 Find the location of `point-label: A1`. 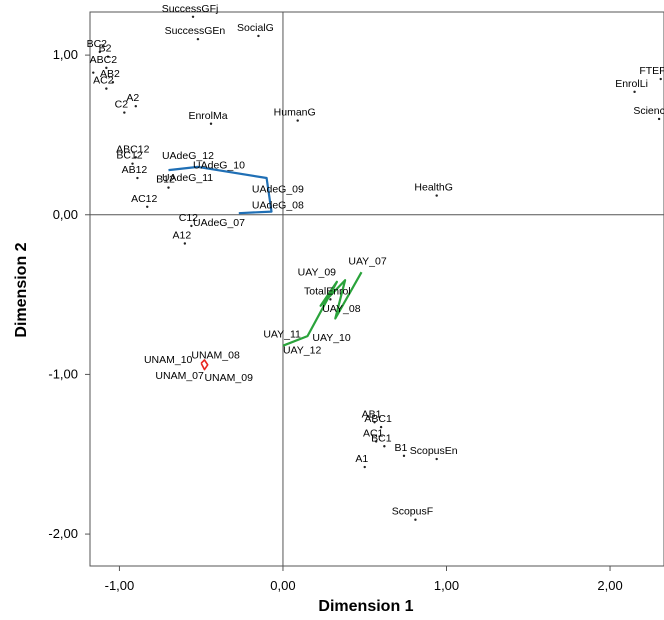

point-label: A1 is located at coordinates (361, 459).